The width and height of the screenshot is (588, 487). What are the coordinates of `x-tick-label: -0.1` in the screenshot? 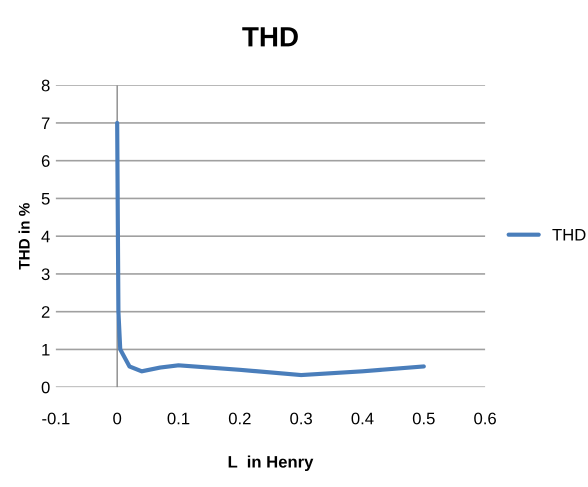 It's located at (56, 418).